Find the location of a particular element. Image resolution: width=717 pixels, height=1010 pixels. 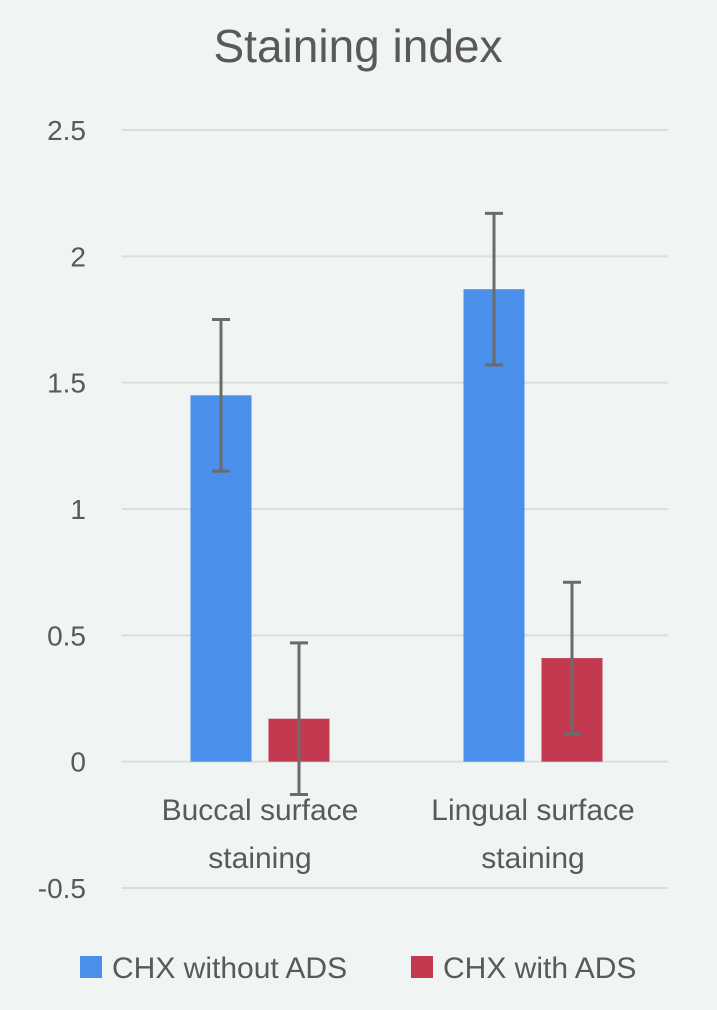

category-label: Buccal surface is located at coordinates (260, 810).